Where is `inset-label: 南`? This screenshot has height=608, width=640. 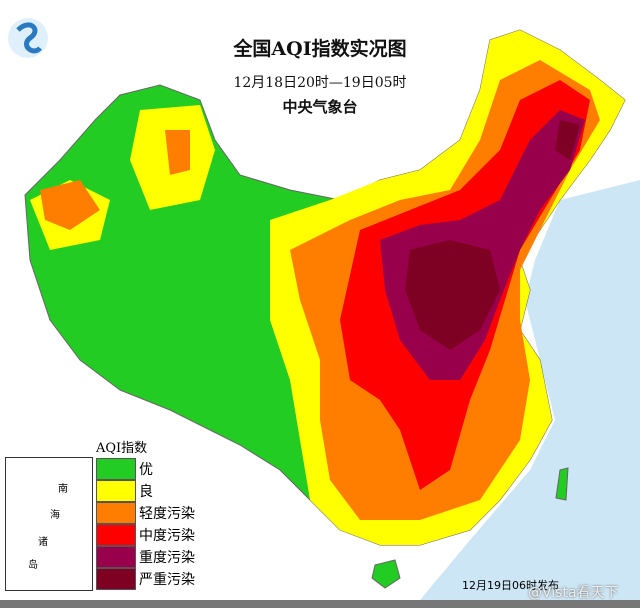
inset-label: 南 is located at coordinates (63, 489).